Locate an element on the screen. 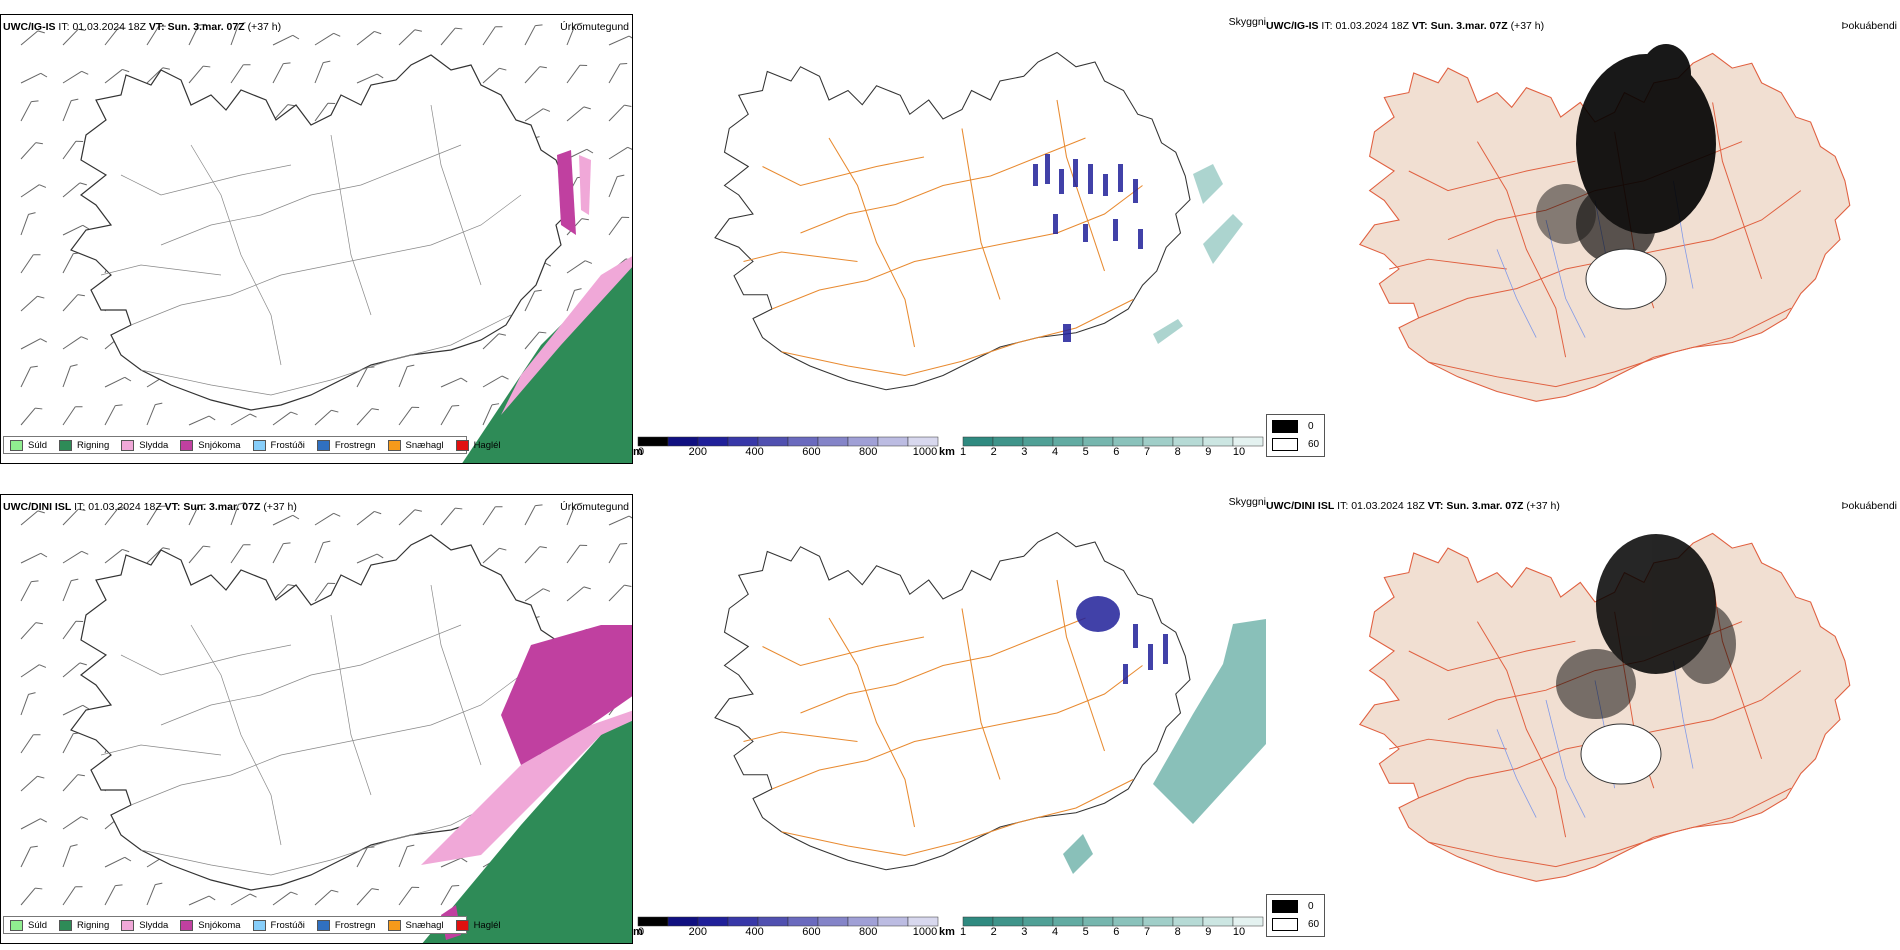 The height and width of the screenshot is (950, 1900). colorbar-tick-label: 1 is located at coordinates (963, 452).